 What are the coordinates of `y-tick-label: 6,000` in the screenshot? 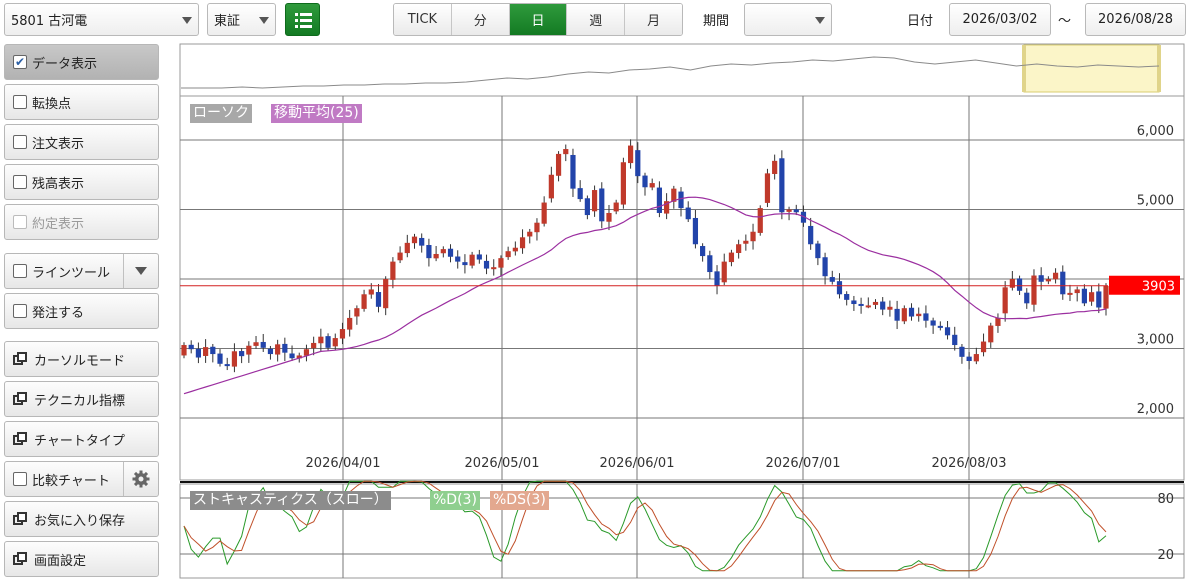 It's located at (1155, 131).